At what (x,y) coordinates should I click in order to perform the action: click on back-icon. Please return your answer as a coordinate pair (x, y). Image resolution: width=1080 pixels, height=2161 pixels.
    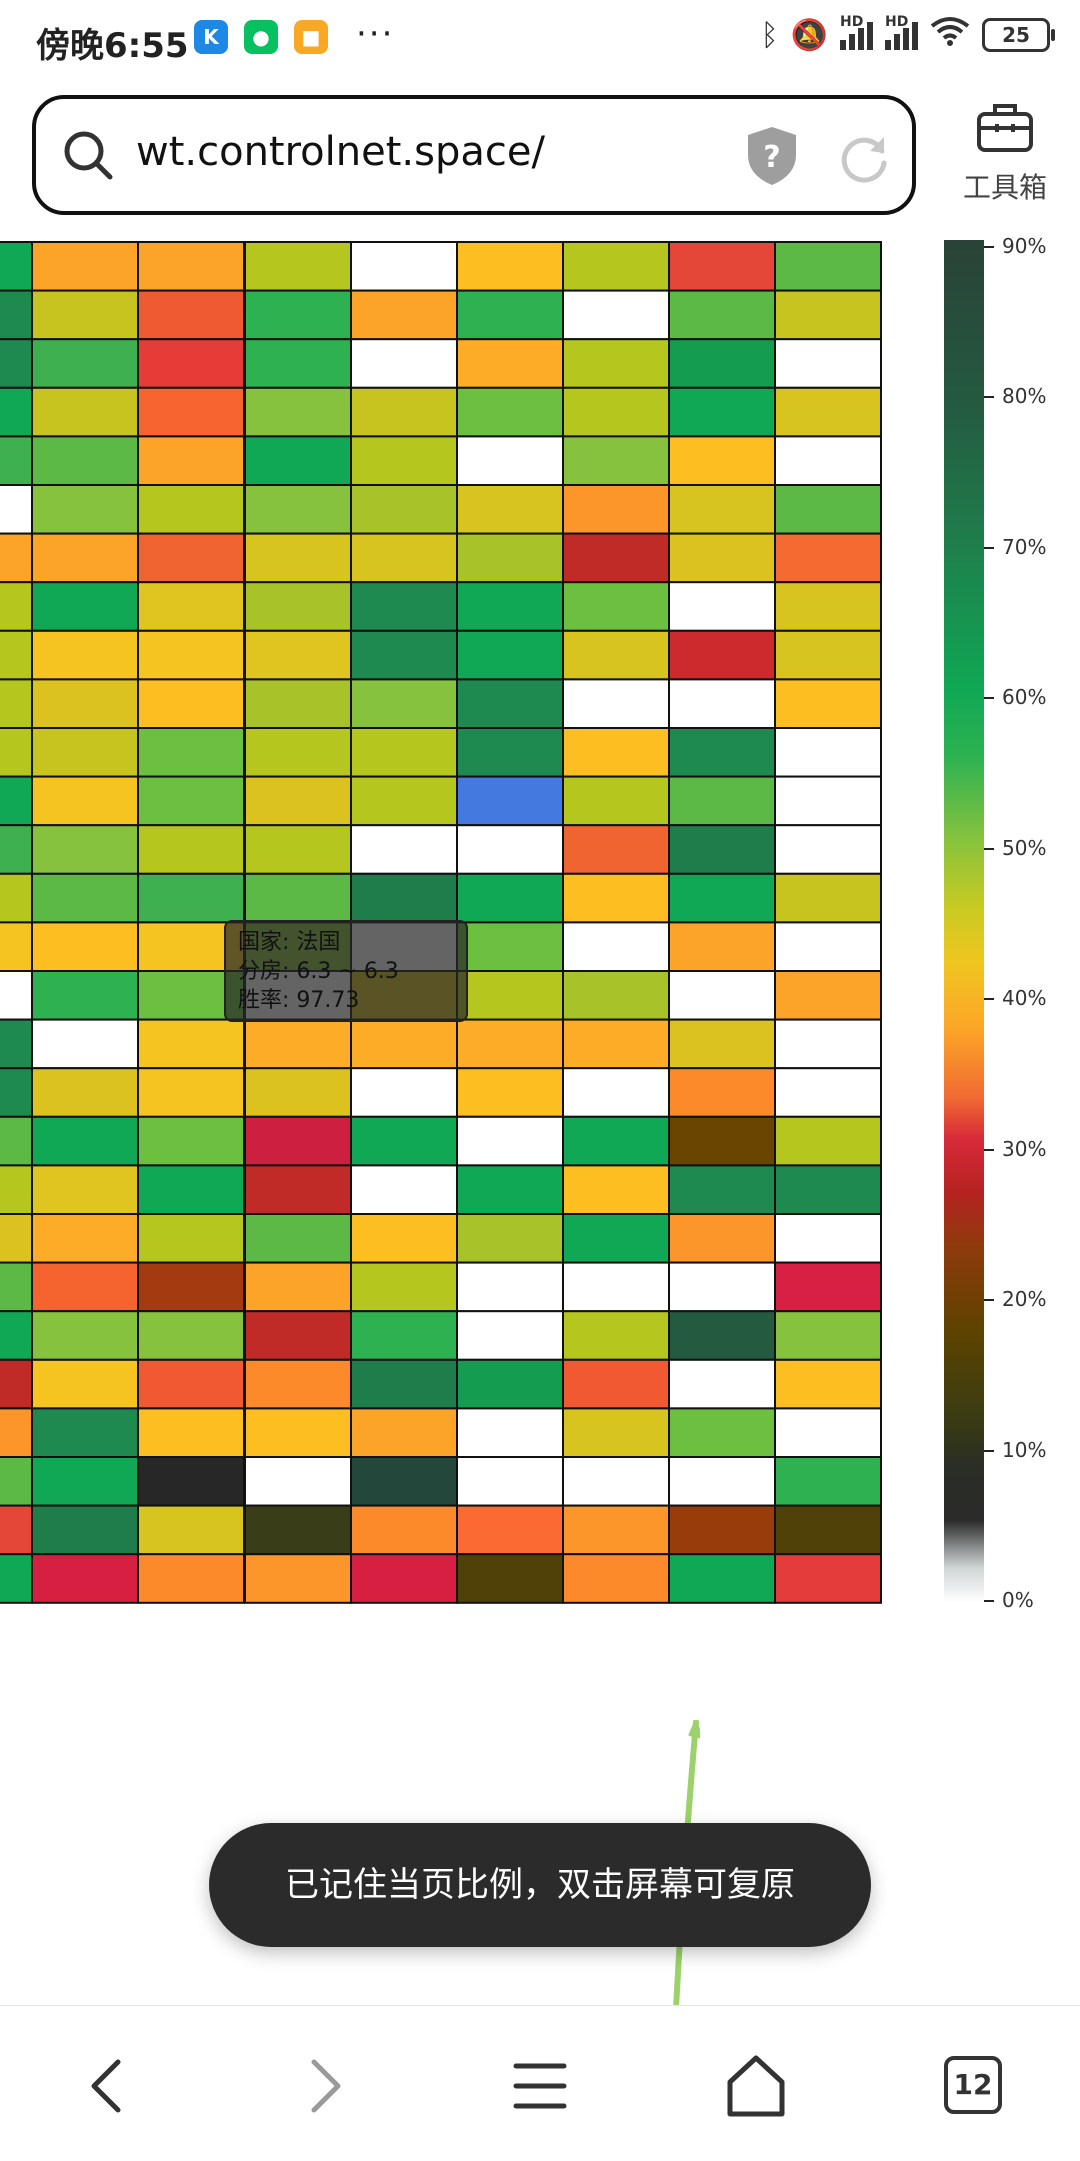
    Looking at the image, I should click on (108, 2086).